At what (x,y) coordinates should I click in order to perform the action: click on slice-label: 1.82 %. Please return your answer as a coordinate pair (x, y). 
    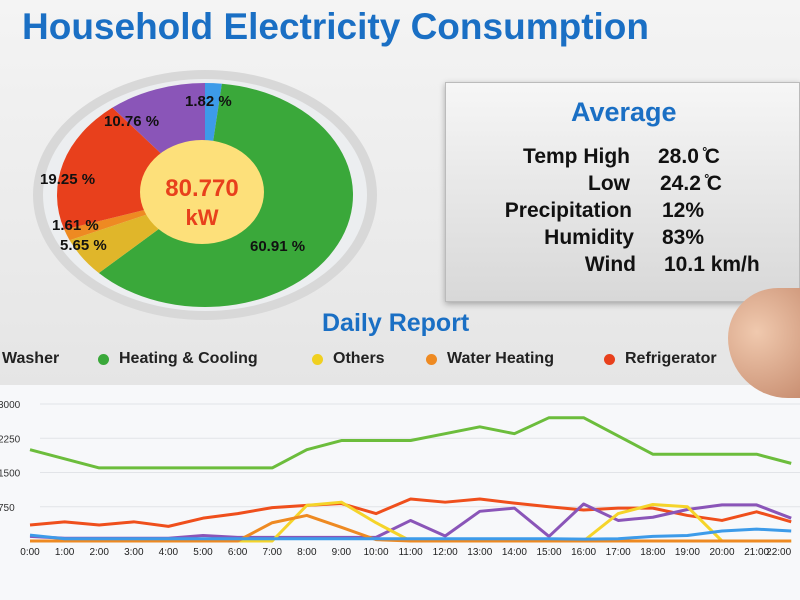
    Looking at the image, I should click on (208, 101).